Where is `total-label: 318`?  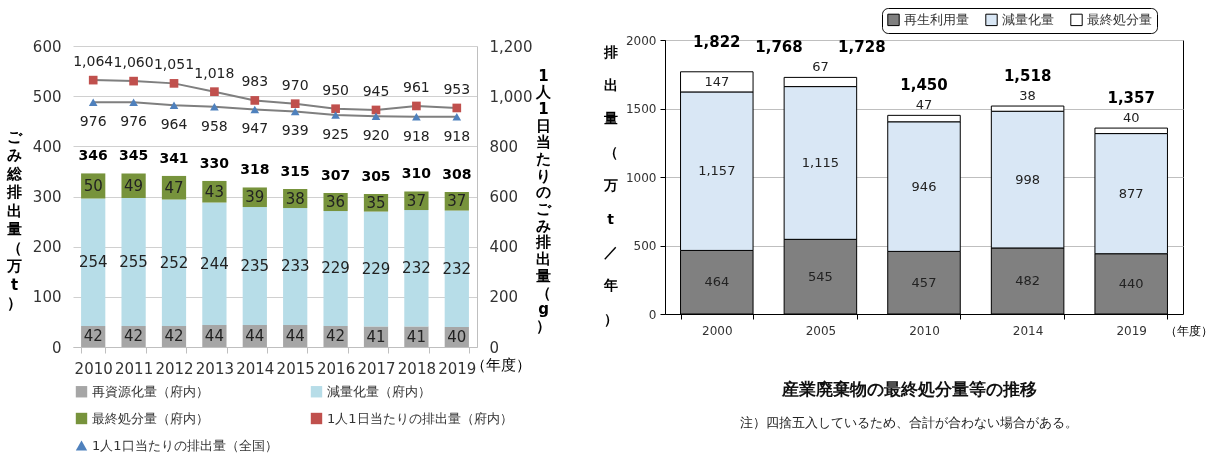 total-label: 318 is located at coordinates (255, 169).